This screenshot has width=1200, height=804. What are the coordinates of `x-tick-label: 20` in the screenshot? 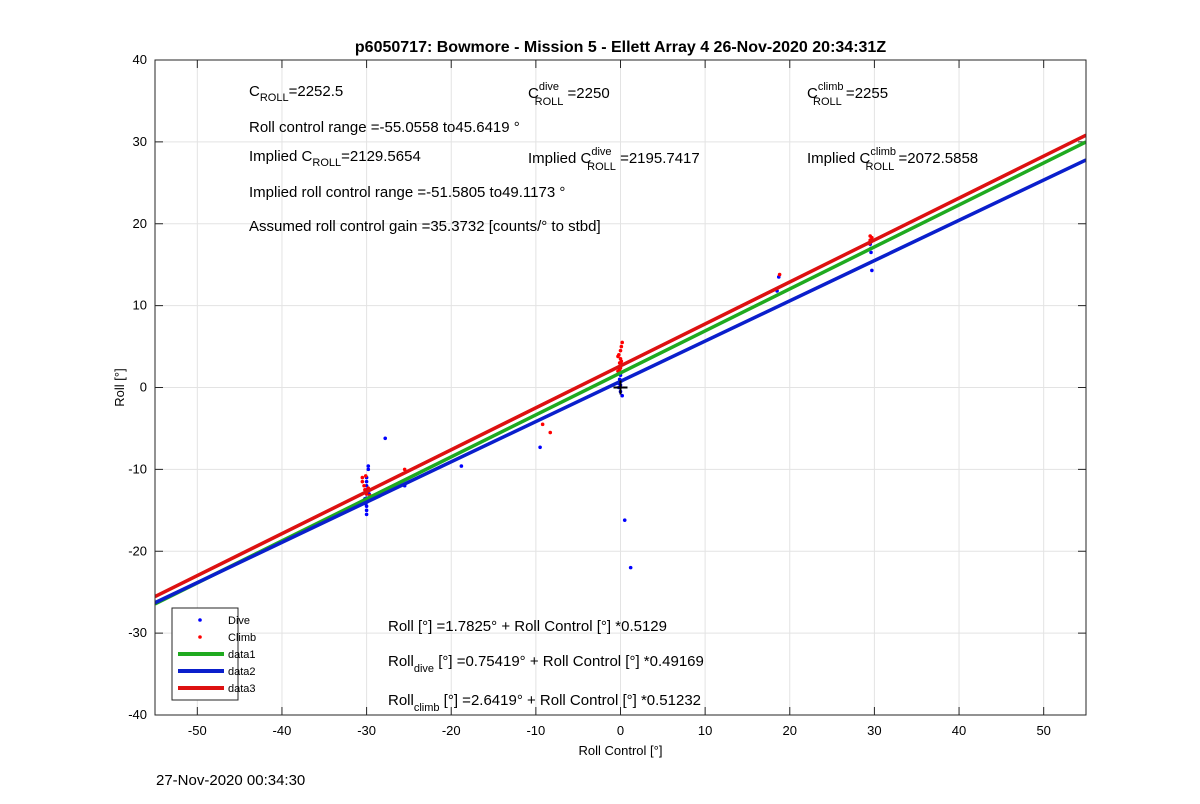 It's located at (790, 730).